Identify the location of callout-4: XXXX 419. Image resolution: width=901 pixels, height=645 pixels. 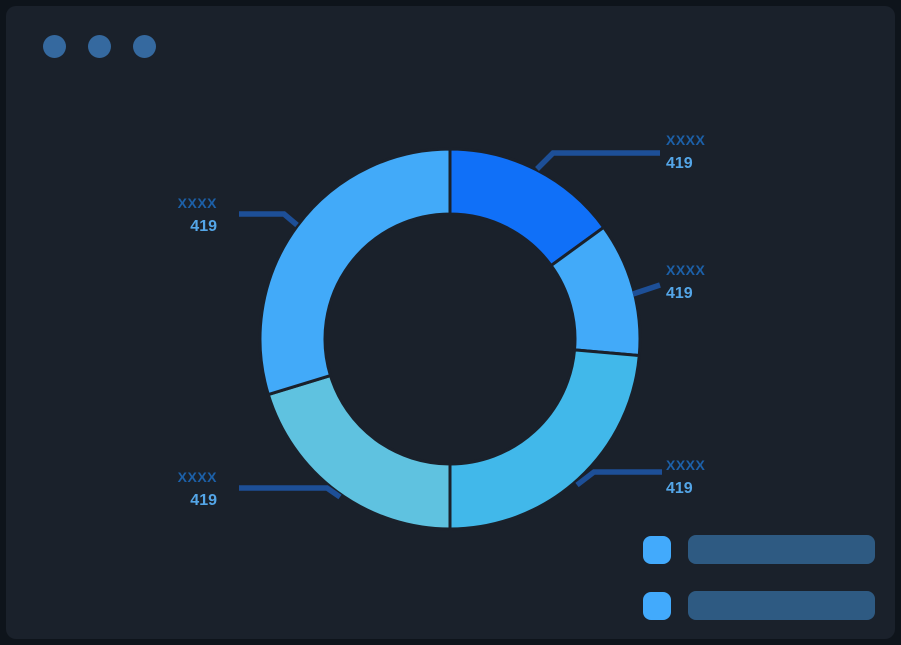
(197, 489).